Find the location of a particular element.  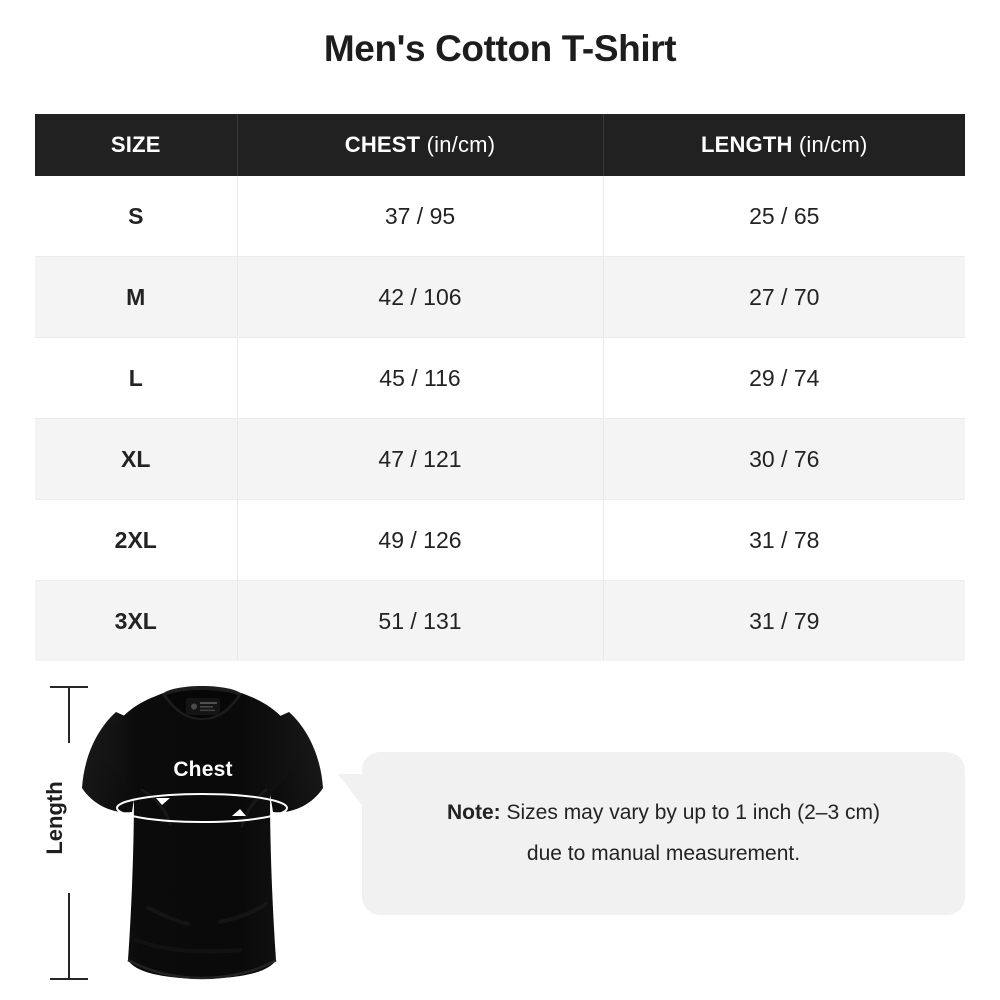

cell-size: 2XL is located at coordinates (136, 540).